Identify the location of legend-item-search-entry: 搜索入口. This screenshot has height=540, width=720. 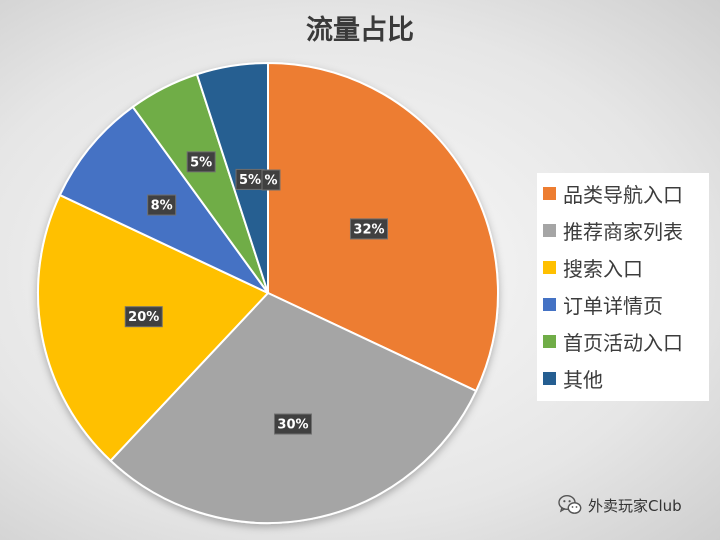
(623, 267).